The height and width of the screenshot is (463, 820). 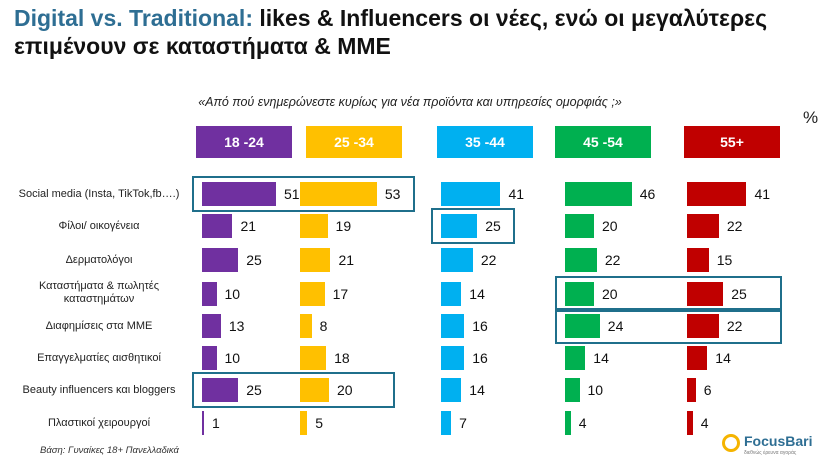 I want to click on data-label: 6, so click(x=707, y=390).